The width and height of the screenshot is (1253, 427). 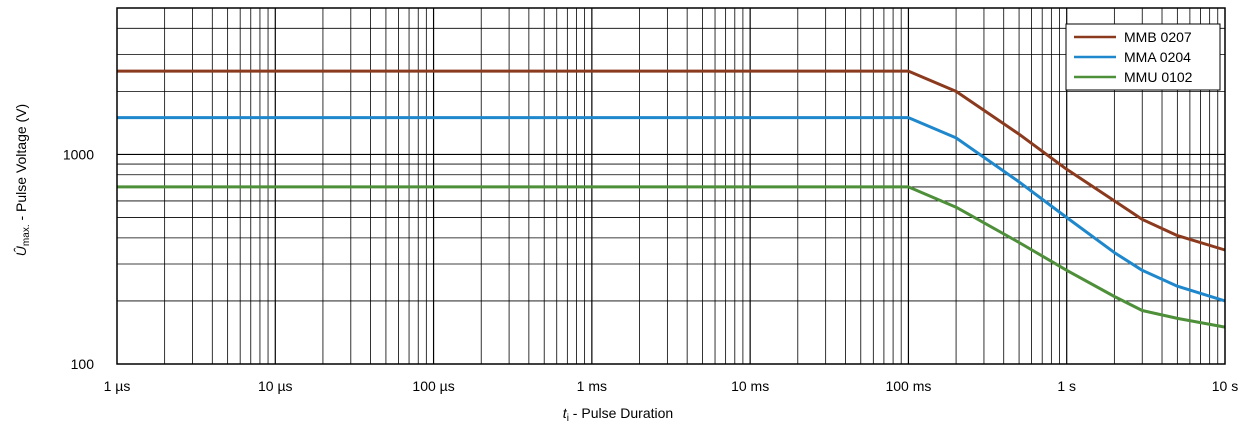 I want to click on y-tick-label: 100, so click(x=83, y=364).